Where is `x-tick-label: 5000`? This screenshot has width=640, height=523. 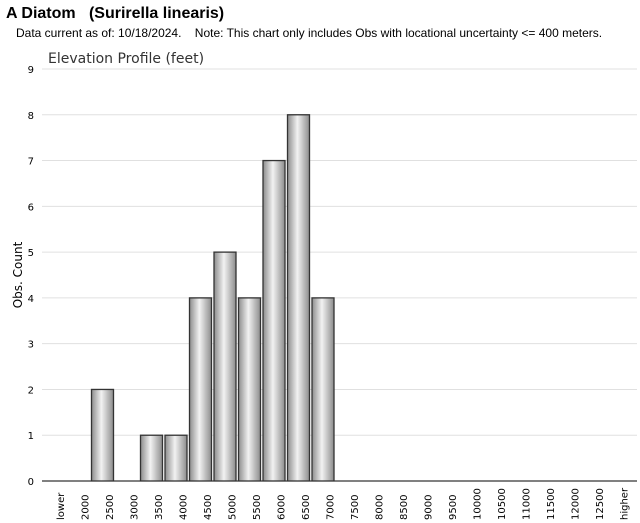 x-tick-label: 5000 is located at coordinates (233, 507).